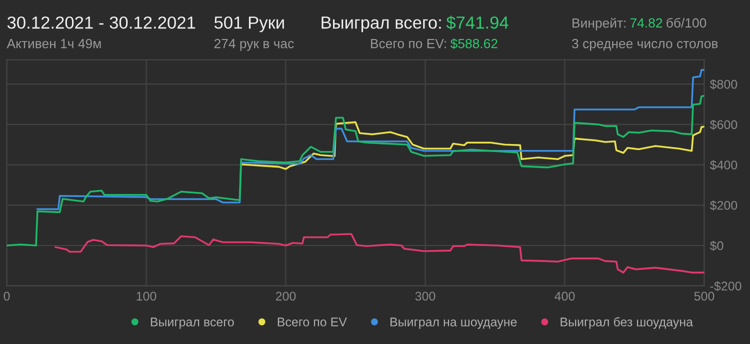  What do you see at coordinates (254, 44) in the screenshot?
I see `text: 274 рук в час` at bounding box center [254, 44].